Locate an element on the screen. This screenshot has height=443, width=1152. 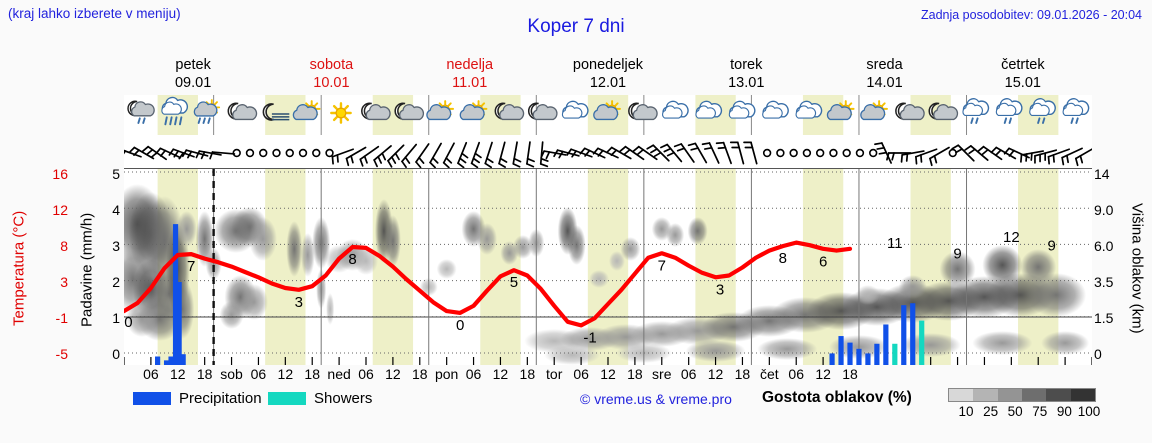
temperature-axis-title: Temperatura (°C) is located at coordinates (19, 268).